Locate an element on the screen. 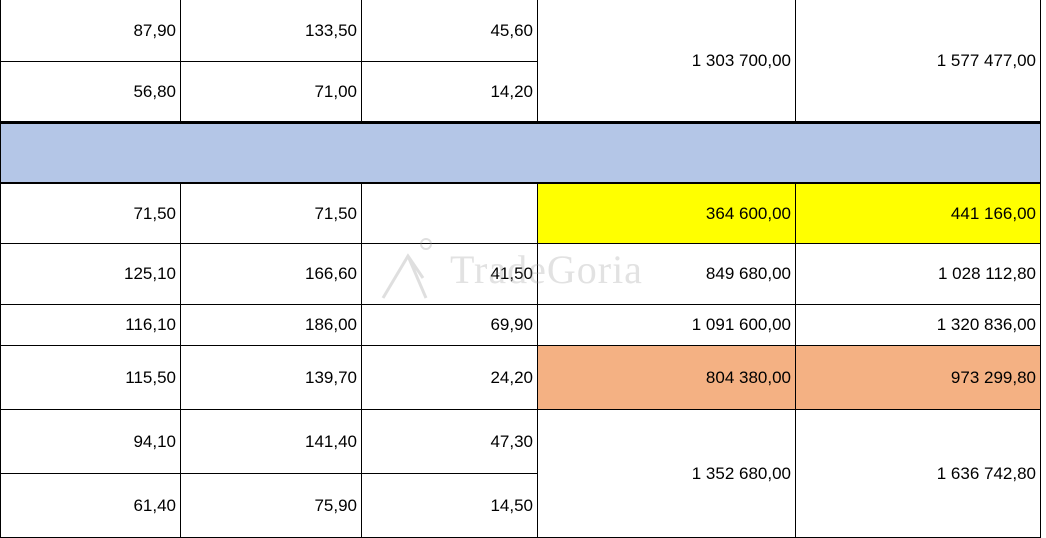 Image resolution: width=1046 pixels, height=538 pixels. separator-row is located at coordinates (520, 153).